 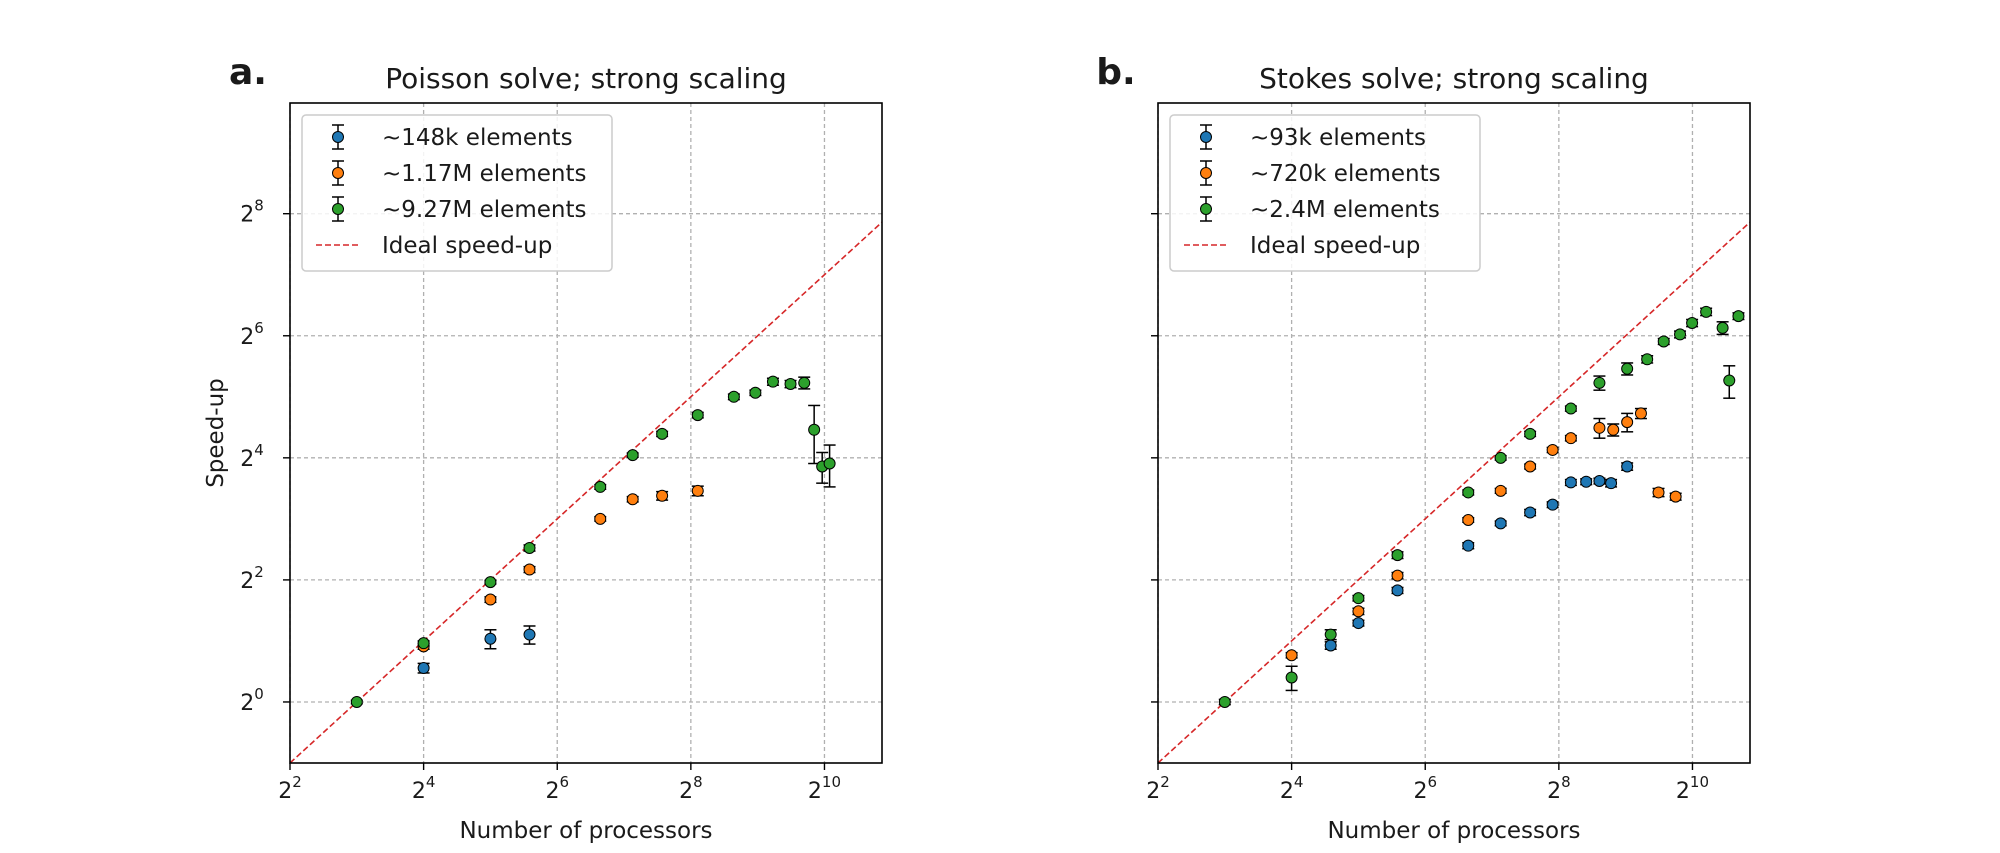 What do you see at coordinates (1335, 246) in the screenshot?
I see `legend-label: Ideal speed-up` at bounding box center [1335, 246].